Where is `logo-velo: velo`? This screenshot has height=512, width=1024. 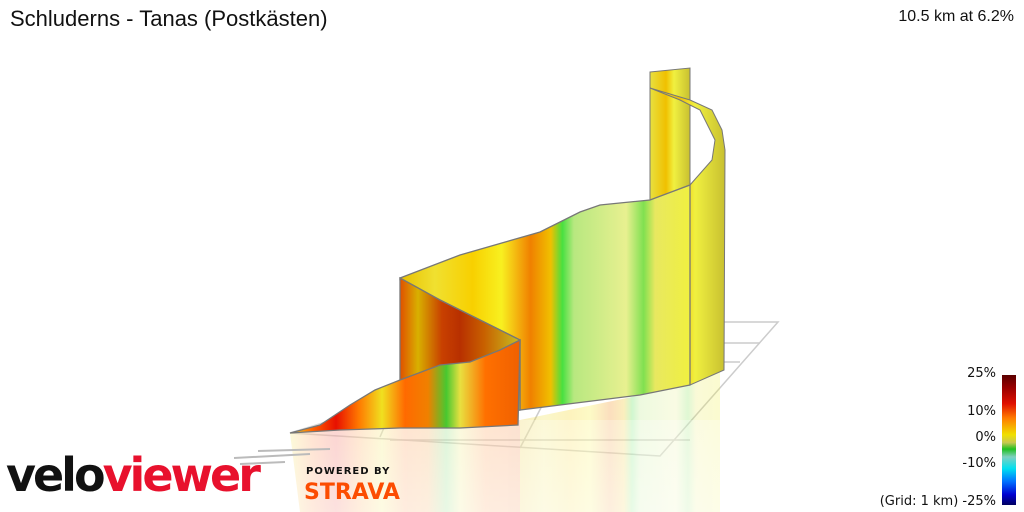 logo-velo: velo is located at coordinates (56, 475).